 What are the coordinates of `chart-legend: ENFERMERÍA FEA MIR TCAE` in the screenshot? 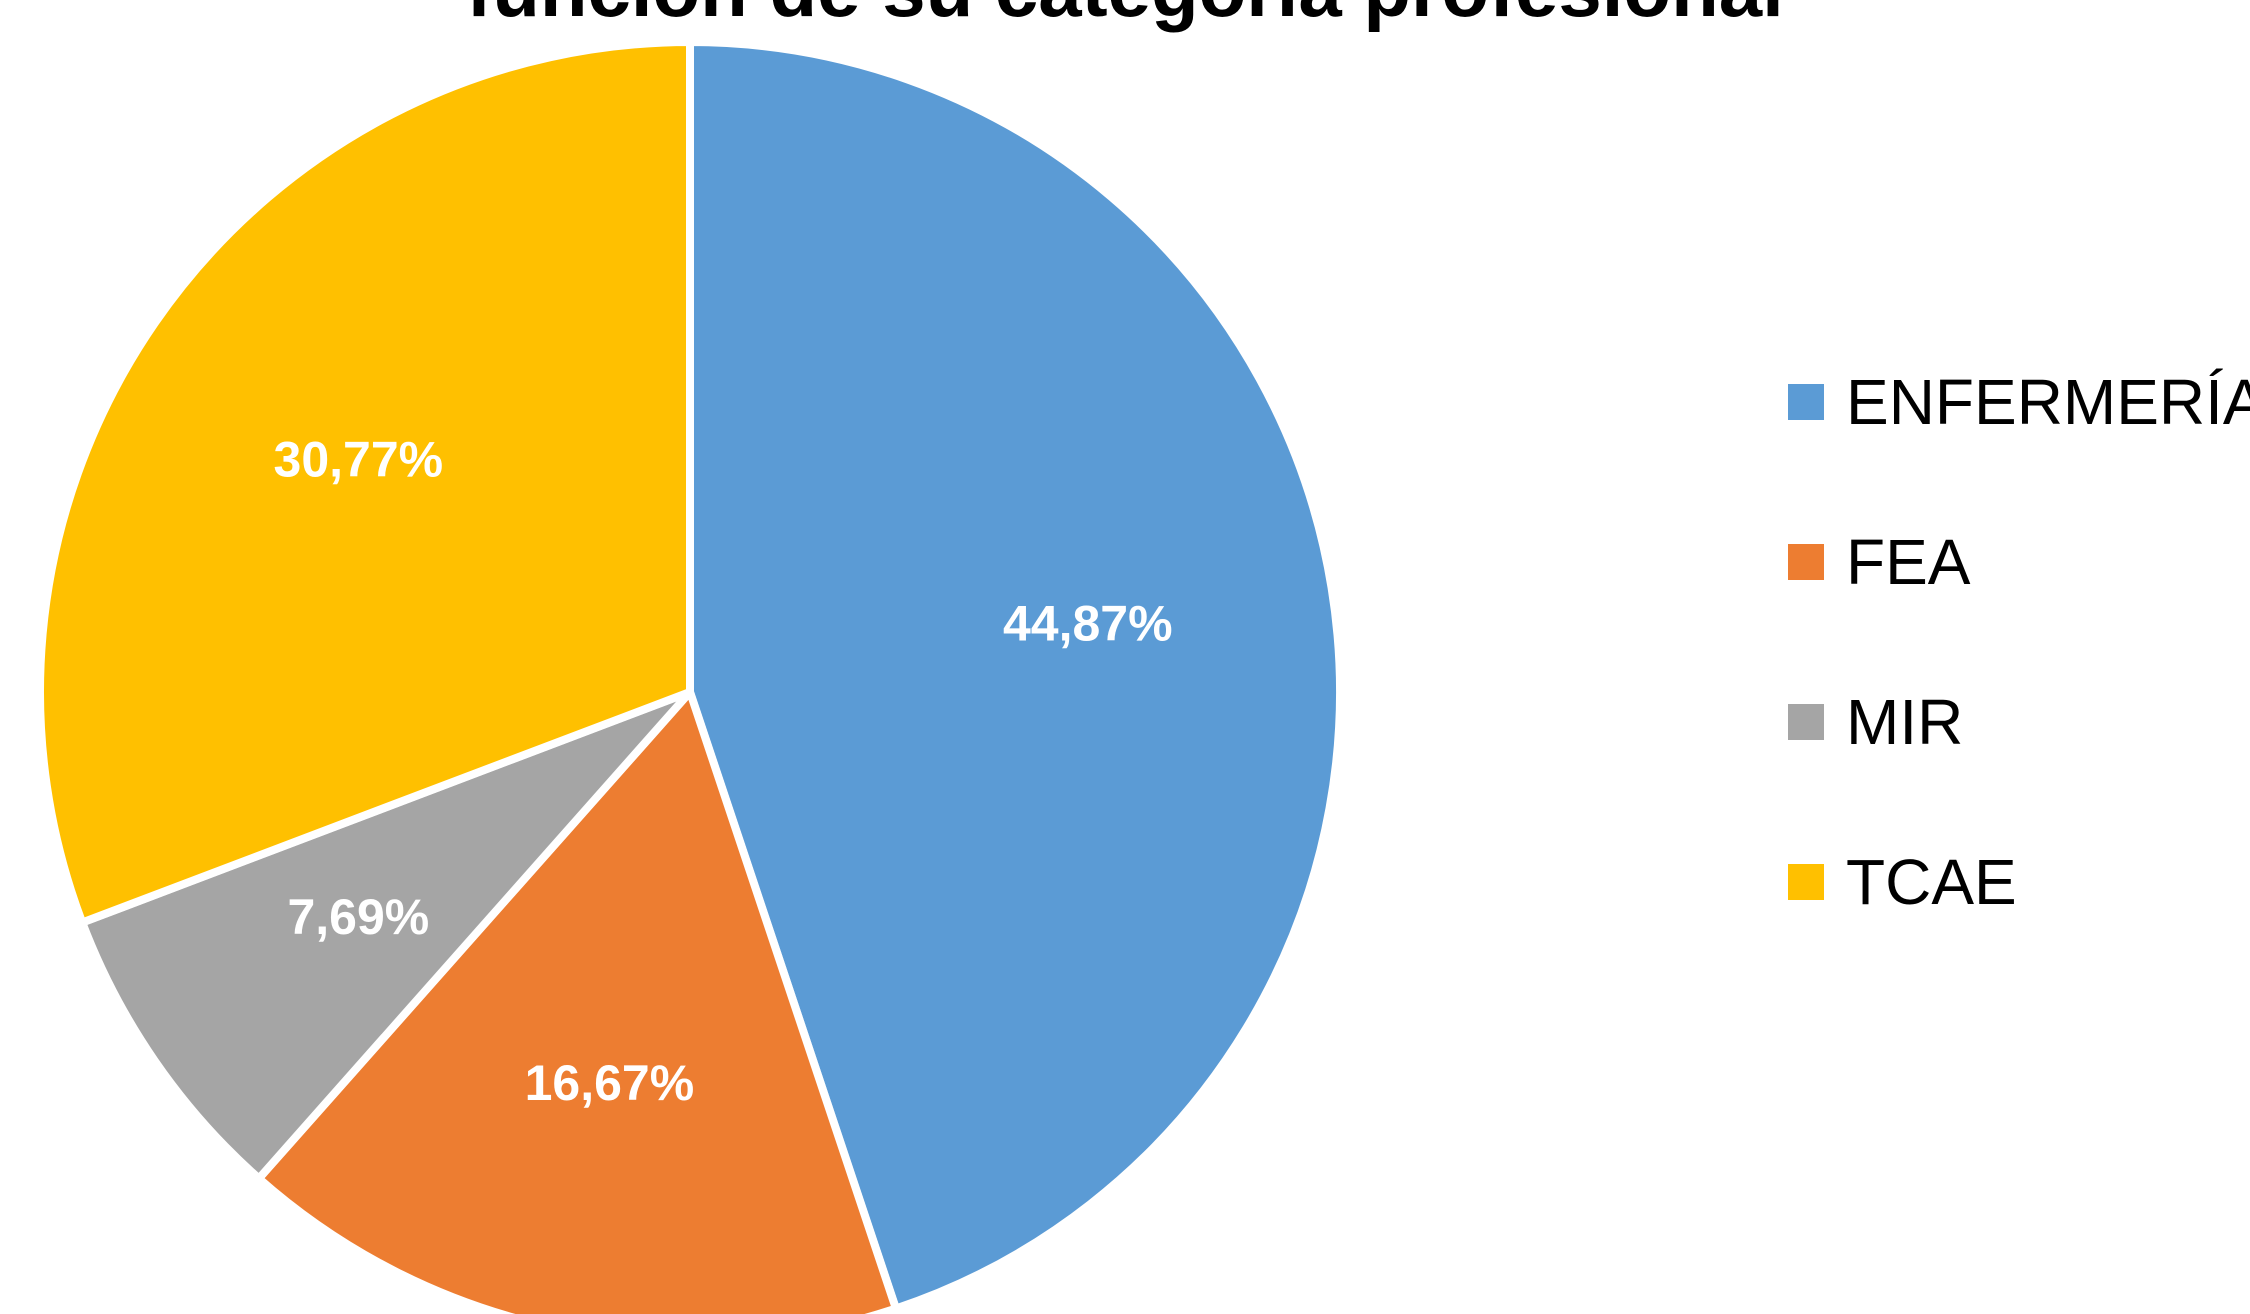 It's located at (2019, 642).